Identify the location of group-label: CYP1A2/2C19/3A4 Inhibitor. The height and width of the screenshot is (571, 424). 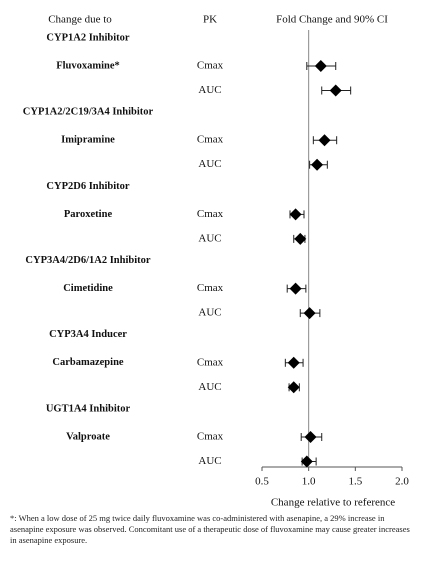
(88, 112).